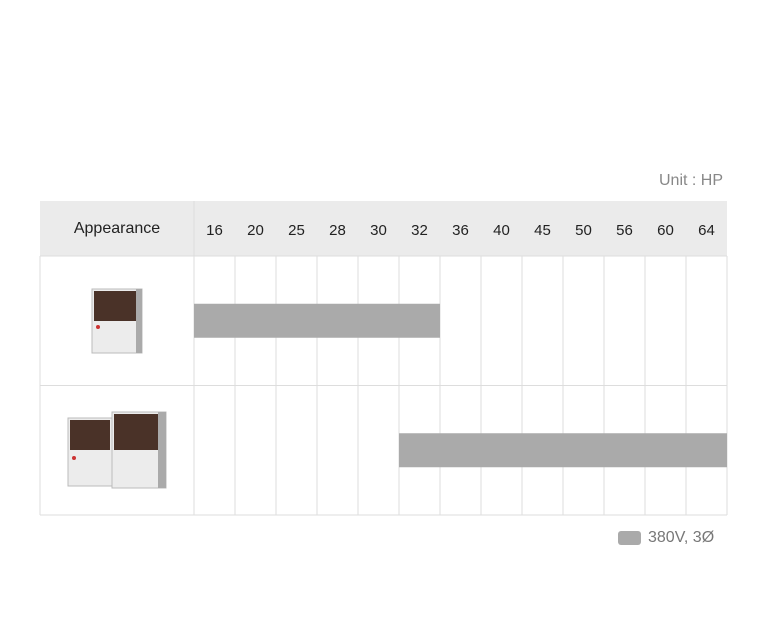 The width and height of the screenshot is (768, 635). Describe the element at coordinates (691, 180) in the screenshot. I see `unit-label: Unit : HP` at that location.